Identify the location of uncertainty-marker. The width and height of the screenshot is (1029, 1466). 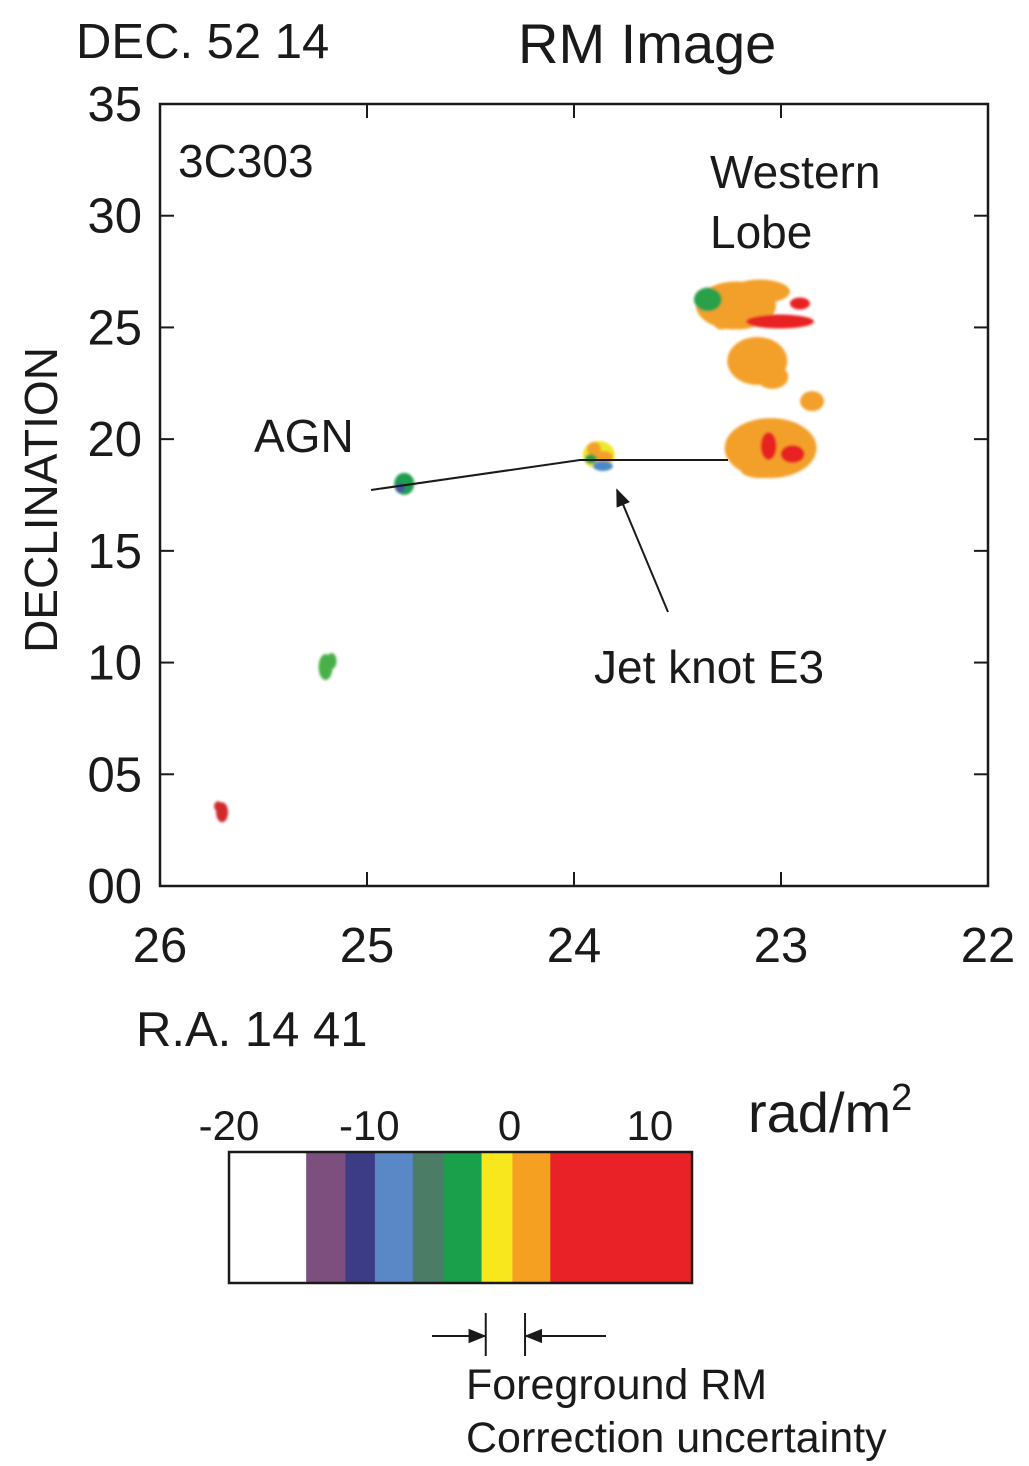
(519, 1334).